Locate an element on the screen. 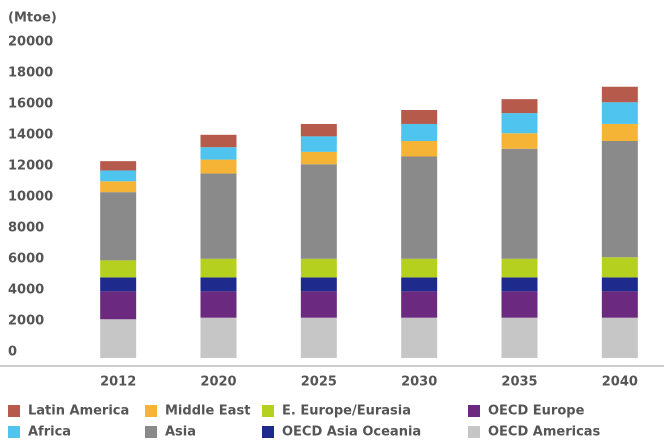  x-tick-label: 2012 is located at coordinates (118, 382).